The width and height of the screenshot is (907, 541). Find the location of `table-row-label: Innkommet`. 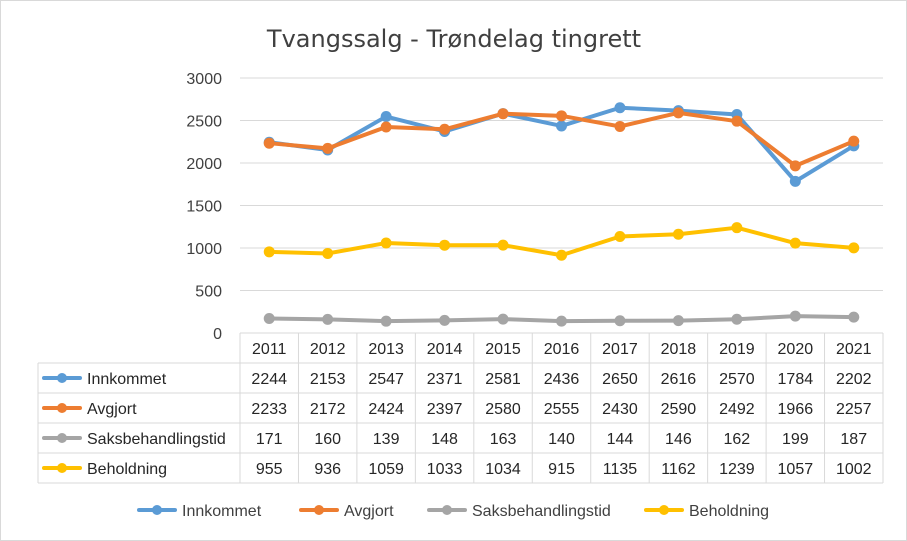

table-row-label: Innkommet is located at coordinates (127, 379).